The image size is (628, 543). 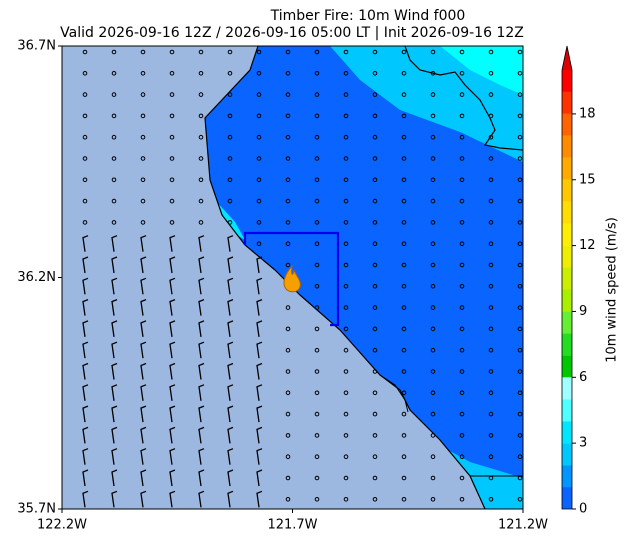 I want to click on colorbar-tick-label: 15, so click(x=587, y=179).